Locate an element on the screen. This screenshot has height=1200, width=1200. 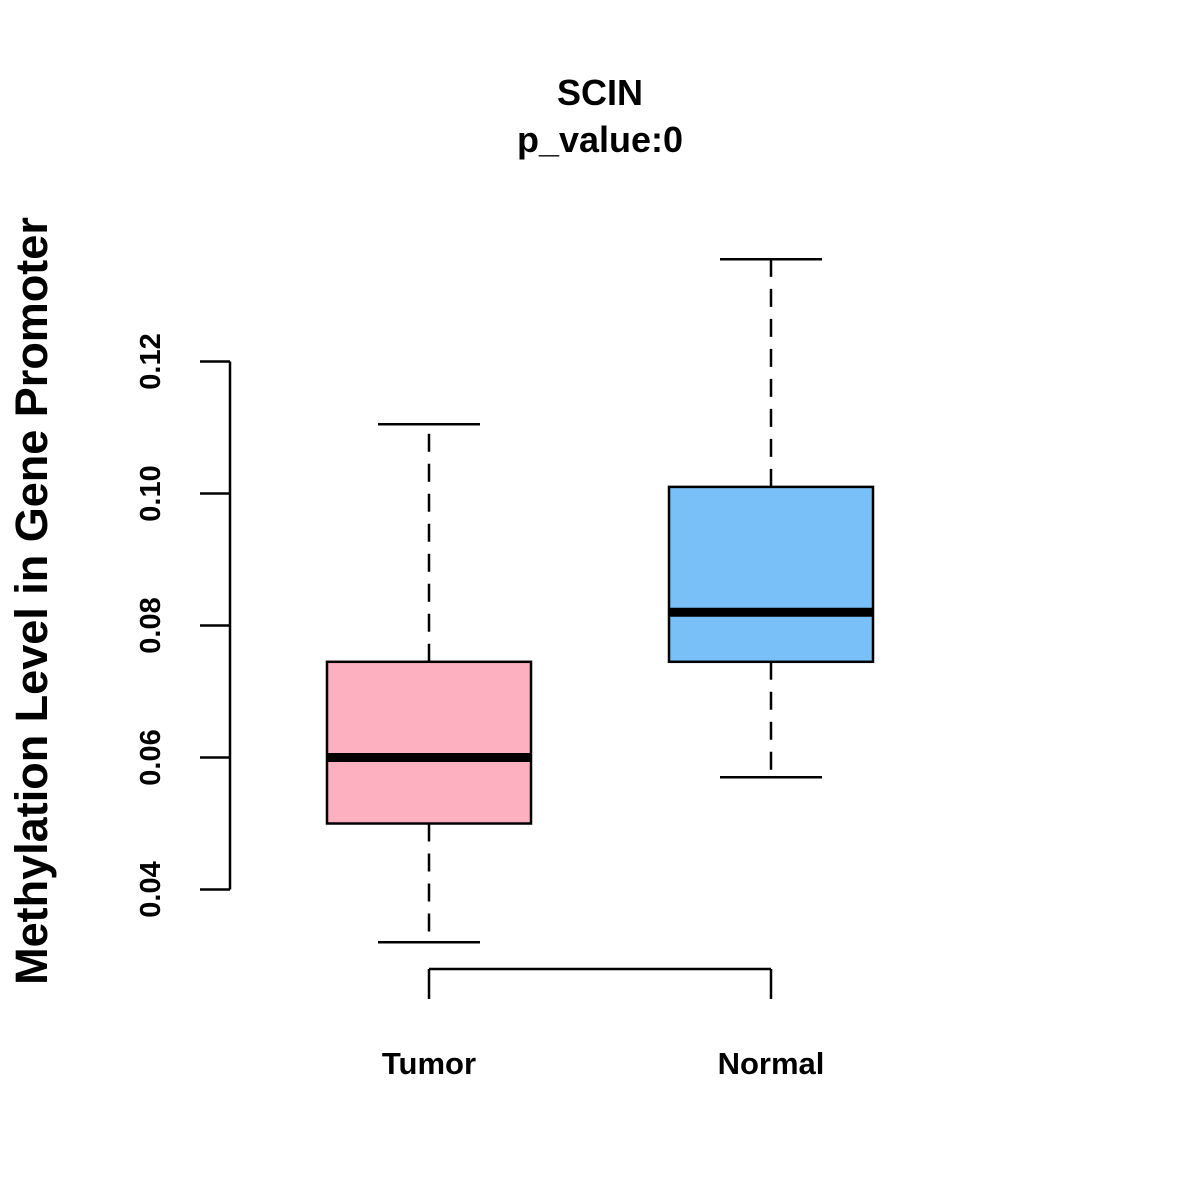
box-tumor is located at coordinates (429, 683).